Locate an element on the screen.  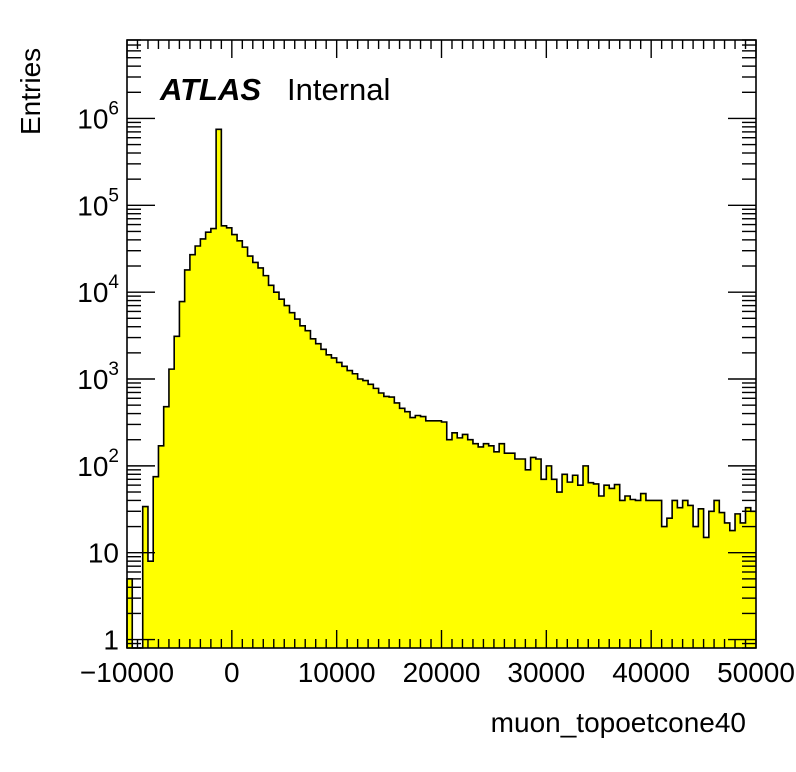
y-axis-title: Entries is located at coordinates (30, 91).